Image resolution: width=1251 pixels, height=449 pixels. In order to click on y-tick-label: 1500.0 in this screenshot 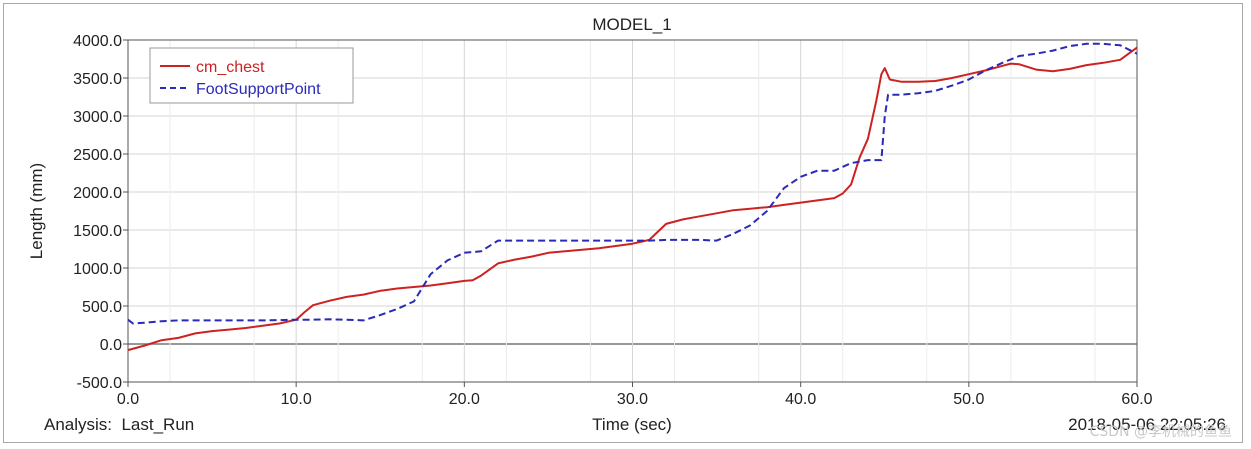, I will do `click(97, 231)`.